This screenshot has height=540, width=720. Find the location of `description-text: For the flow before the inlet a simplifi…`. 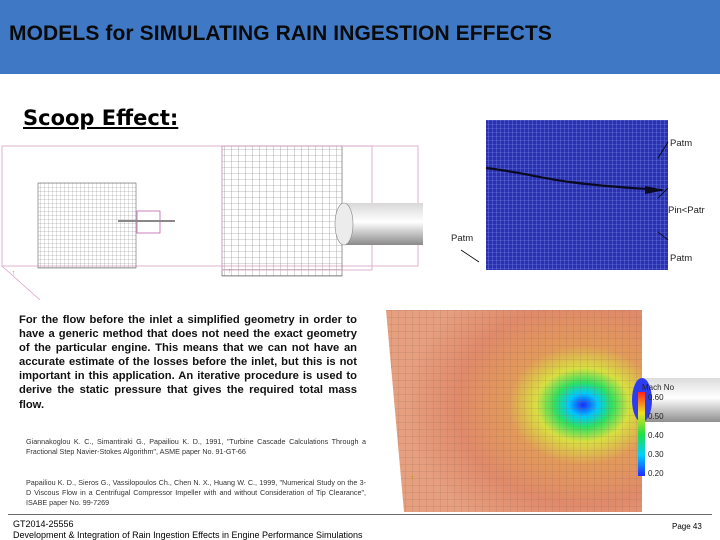

description-text: For the flow before the inlet a simplifi… is located at coordinates (188, 362).